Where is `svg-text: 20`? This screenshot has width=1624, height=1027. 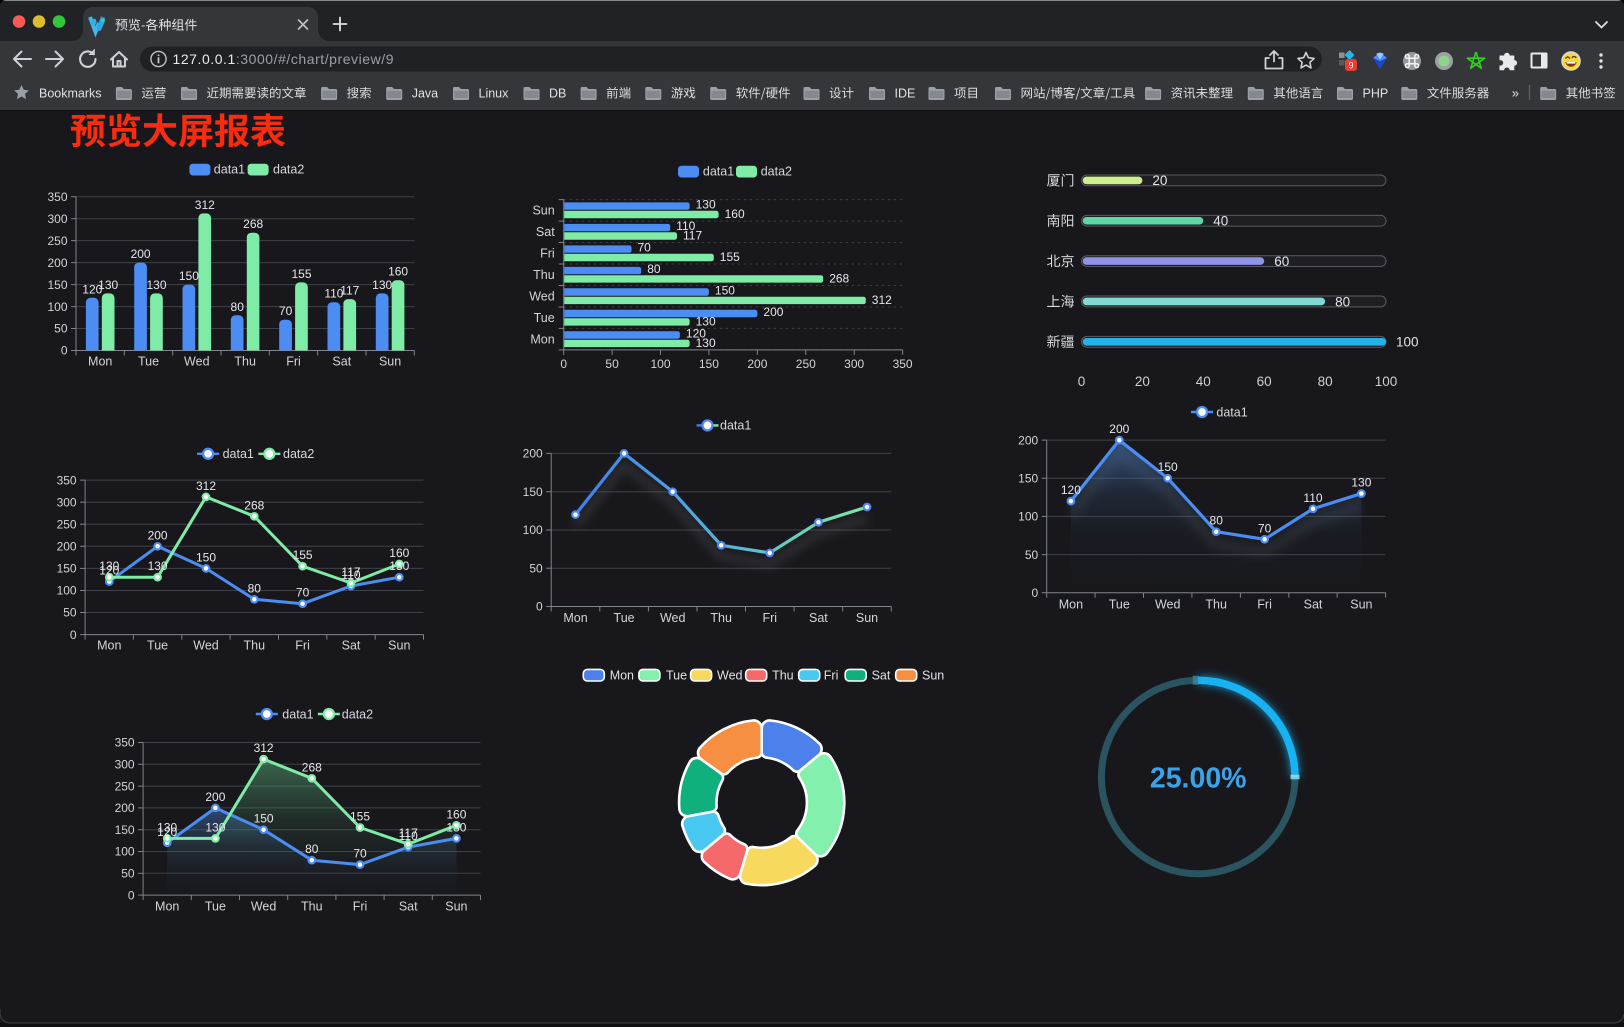 svg-text: 20 is located at coordinates (1159, 180).